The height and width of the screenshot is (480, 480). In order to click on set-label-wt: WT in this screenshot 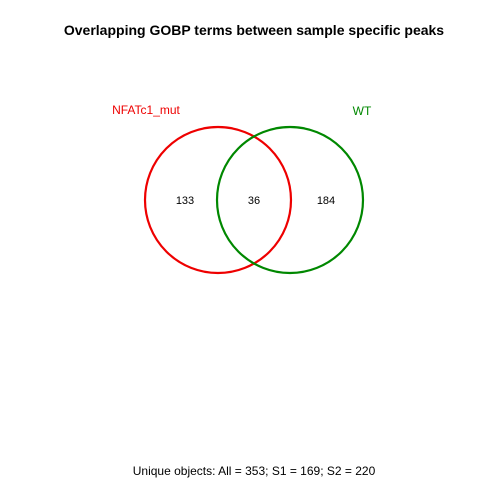, I will do `click(362, 111)`.